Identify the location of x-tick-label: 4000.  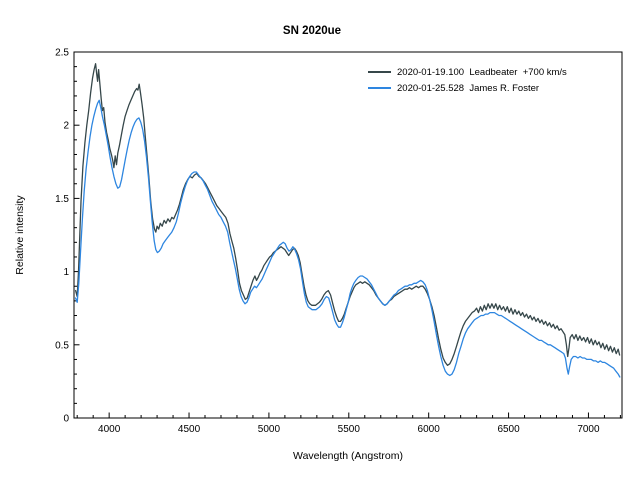
(109, 429).